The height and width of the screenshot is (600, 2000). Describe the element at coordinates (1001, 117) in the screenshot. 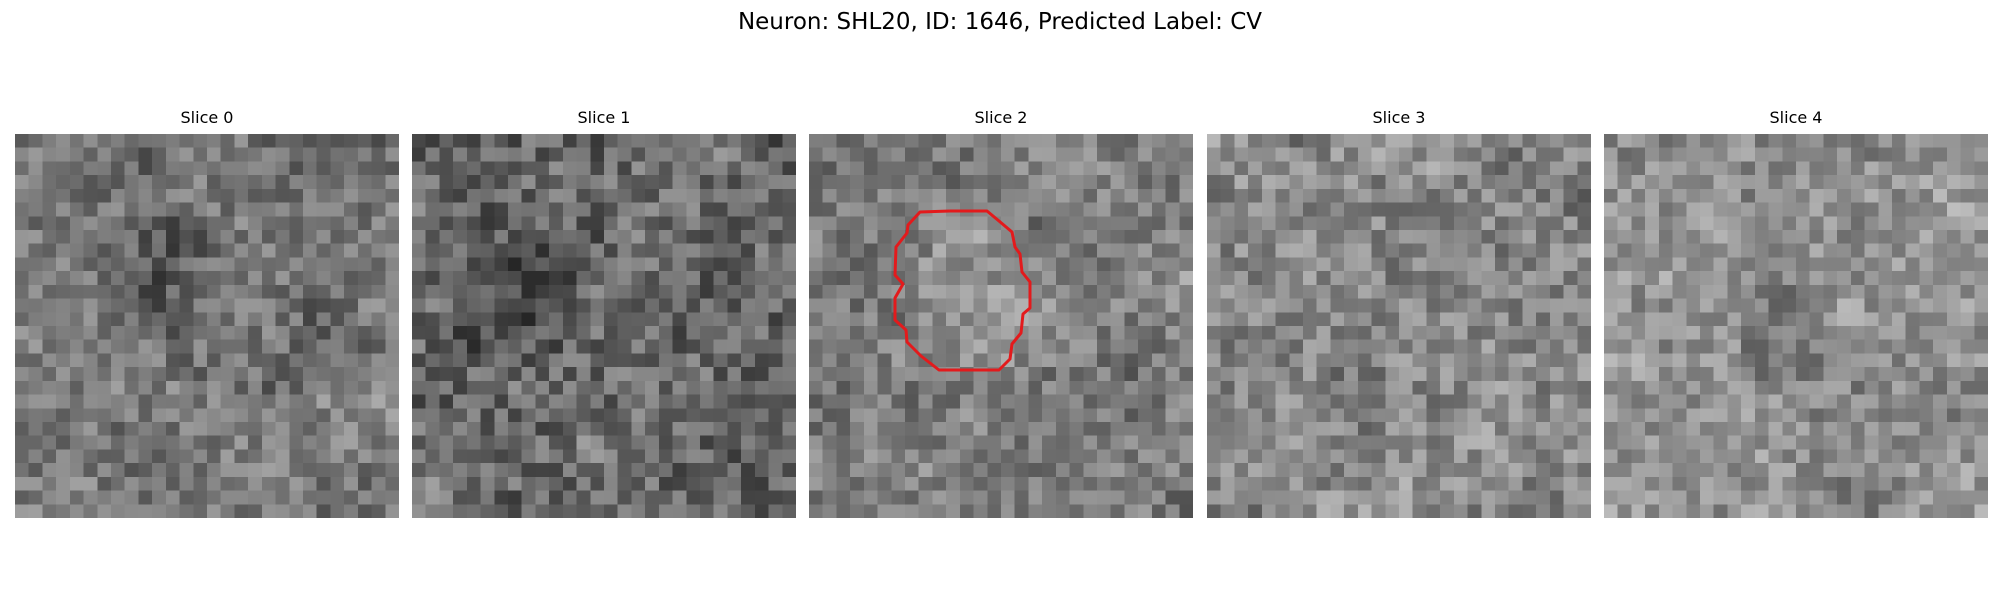

I see `slice-title-2: Slice 2` at that location.